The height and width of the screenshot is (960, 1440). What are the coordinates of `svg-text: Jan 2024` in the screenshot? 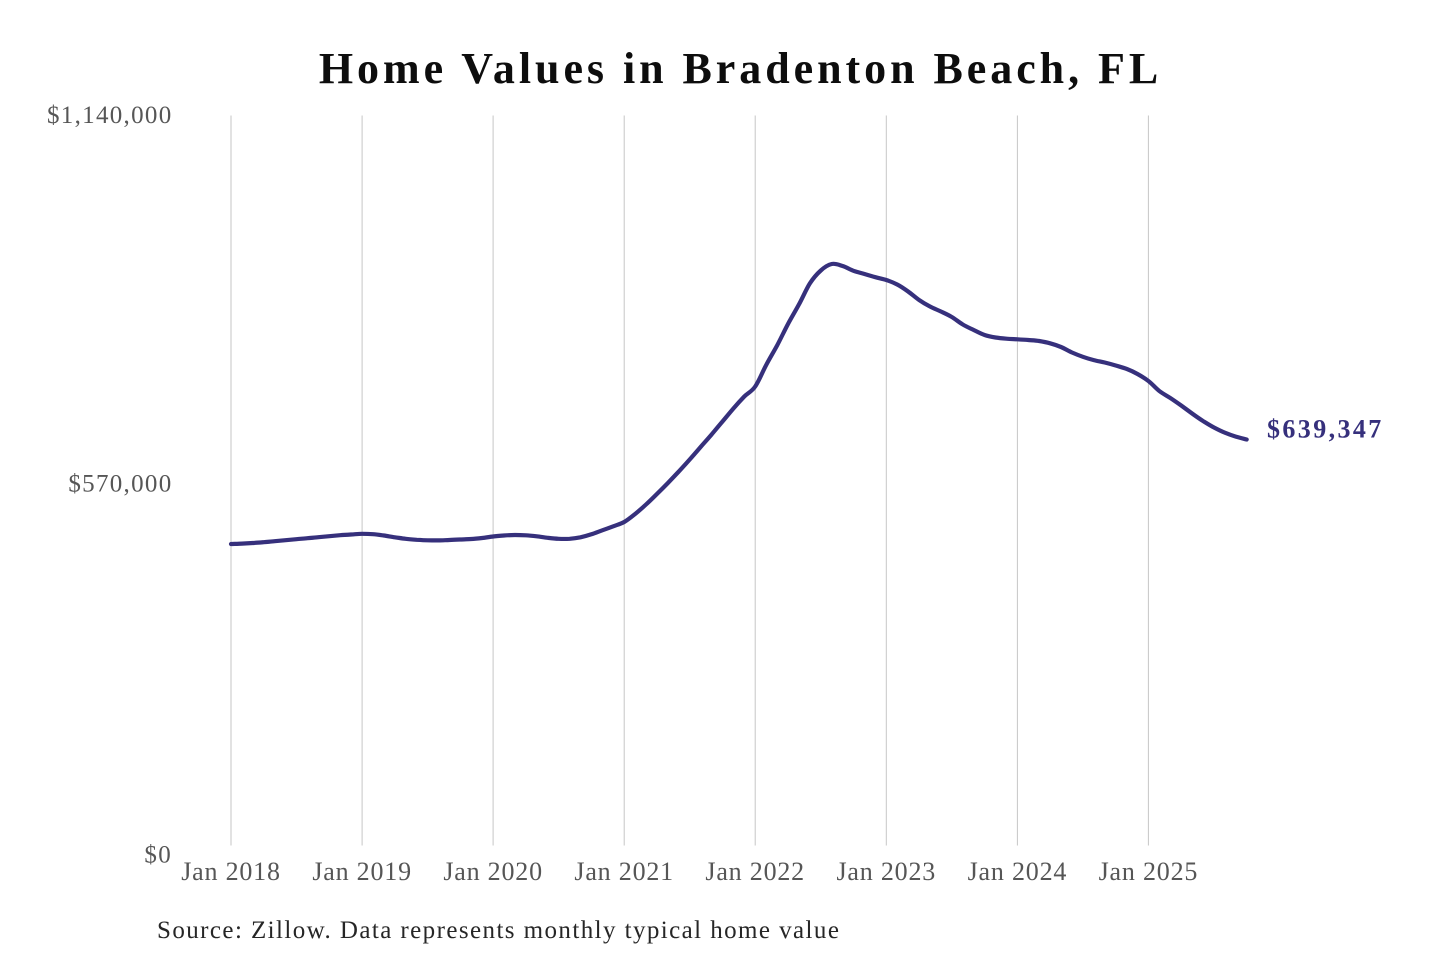 It's located at (1018, 871).